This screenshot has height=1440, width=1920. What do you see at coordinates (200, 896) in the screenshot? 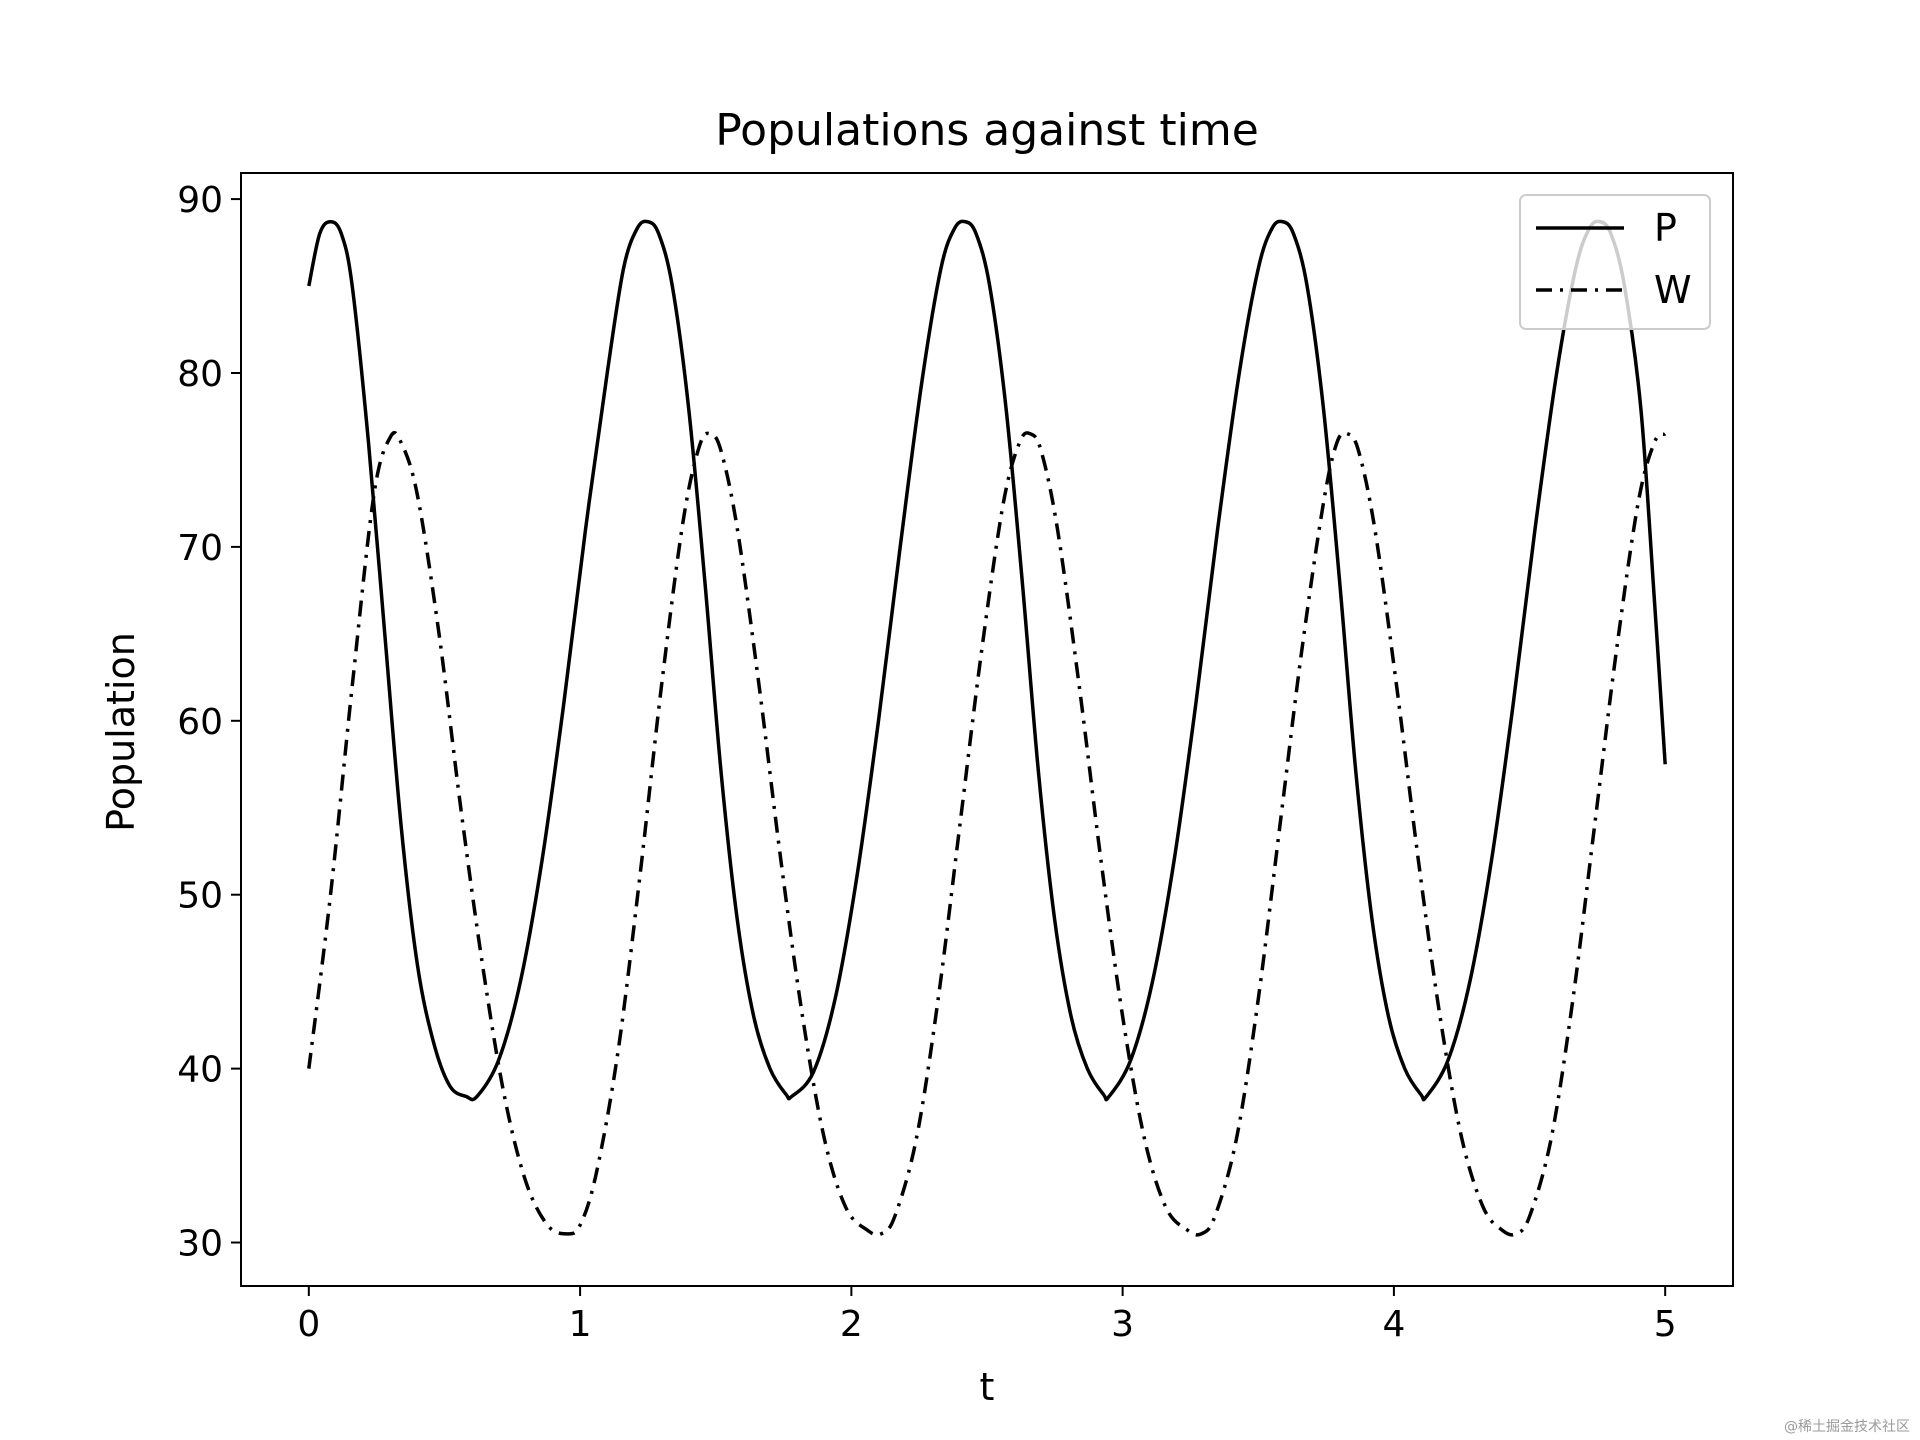
I see `y-tick-label: 50` at bounding box center [200, 896].